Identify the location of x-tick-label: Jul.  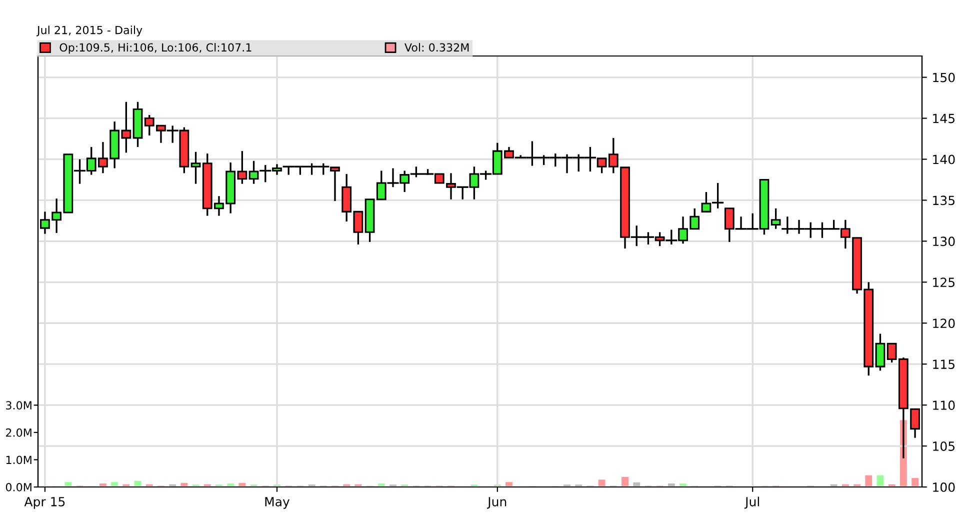
(751, 502).